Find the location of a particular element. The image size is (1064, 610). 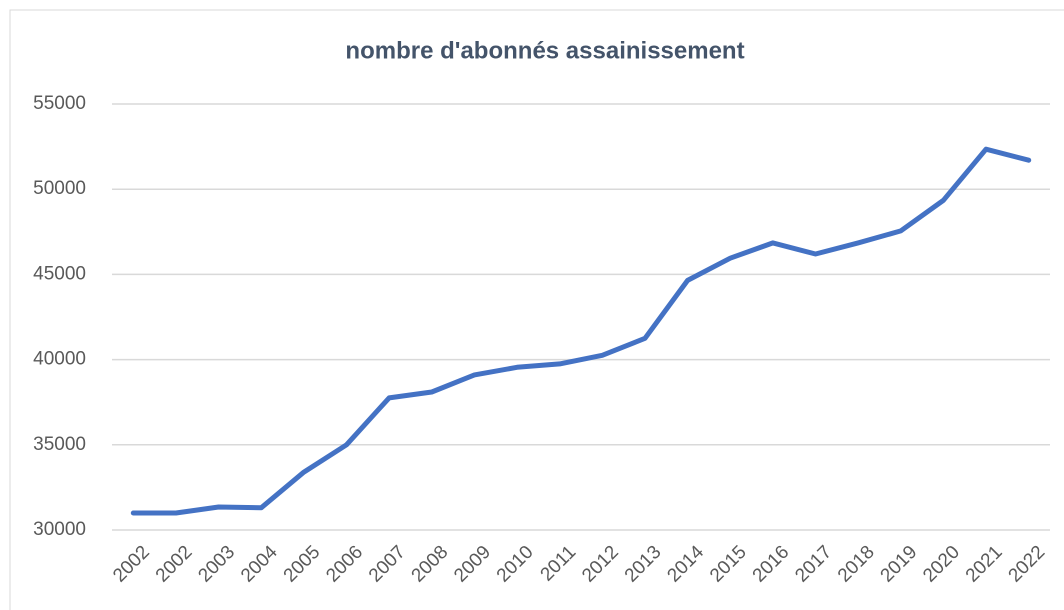

y-tick-label: 55000 is located at coordinates (59, 103).